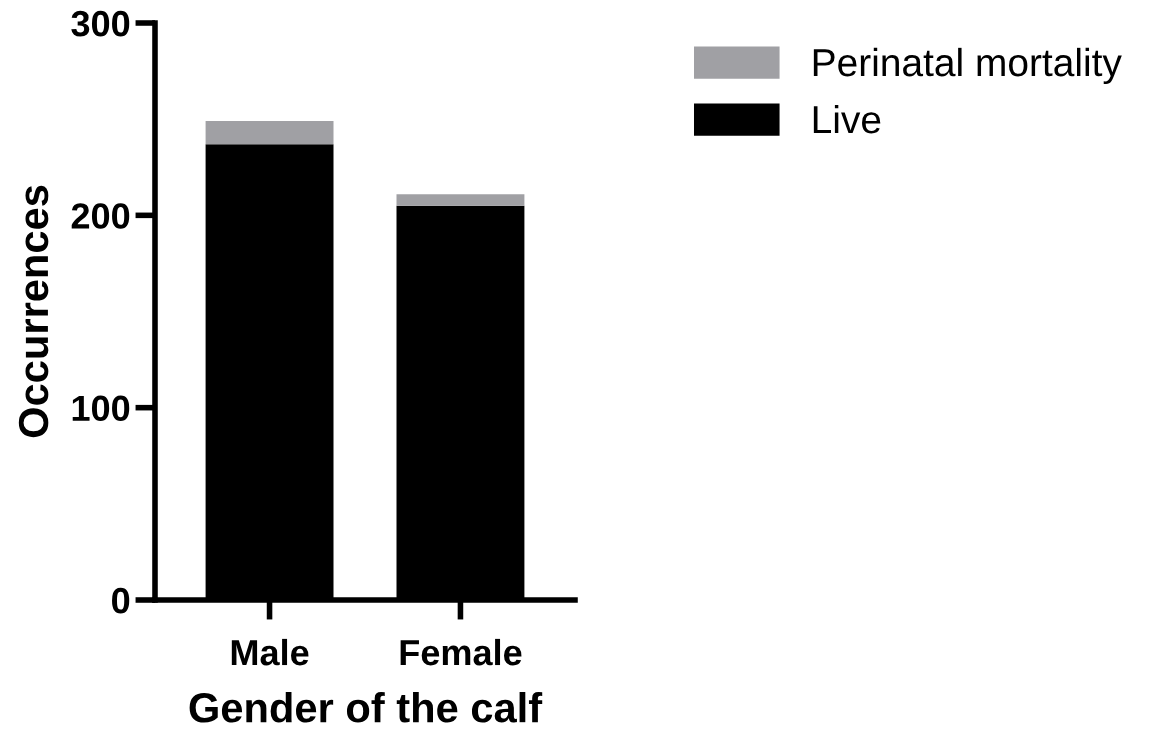 The width and height of the screenshot is (1171, 747). What do you see at coordinates (100, 23) in the screenshot?
I see `y-tick-label: 300` at bounding box center [100, 23].